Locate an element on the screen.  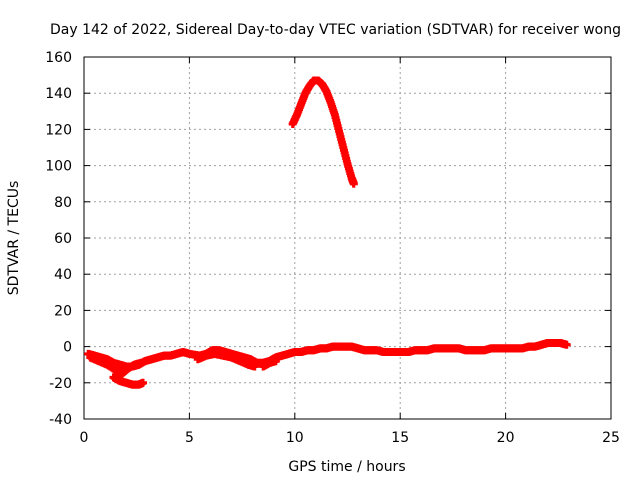
series-lower-branch-c is located at coordinates (226, 360).